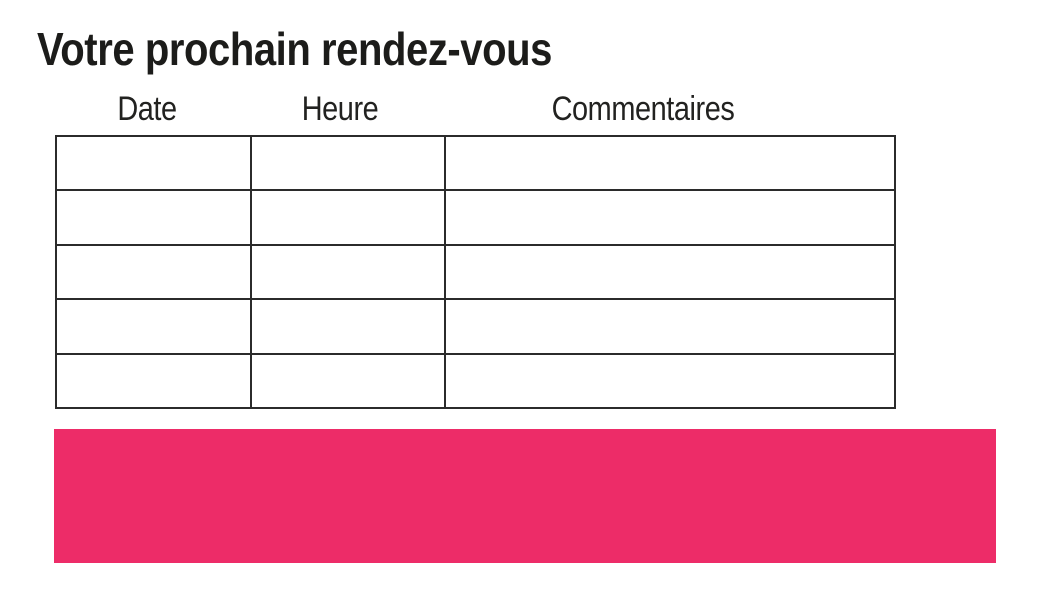  What do you see at coordinates (147, 109) in the screenshot?
I see `column-header-date: Date` at bounding box center [147, 109].